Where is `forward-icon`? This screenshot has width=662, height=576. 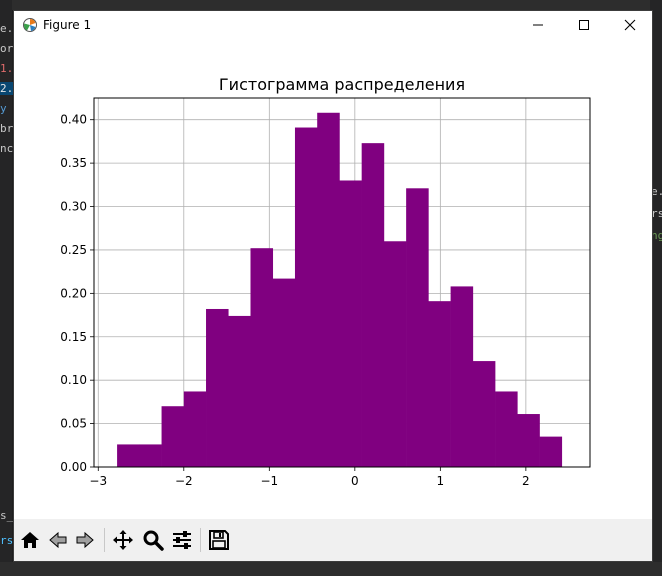
forward-icon is located at coordinates (85, 540).